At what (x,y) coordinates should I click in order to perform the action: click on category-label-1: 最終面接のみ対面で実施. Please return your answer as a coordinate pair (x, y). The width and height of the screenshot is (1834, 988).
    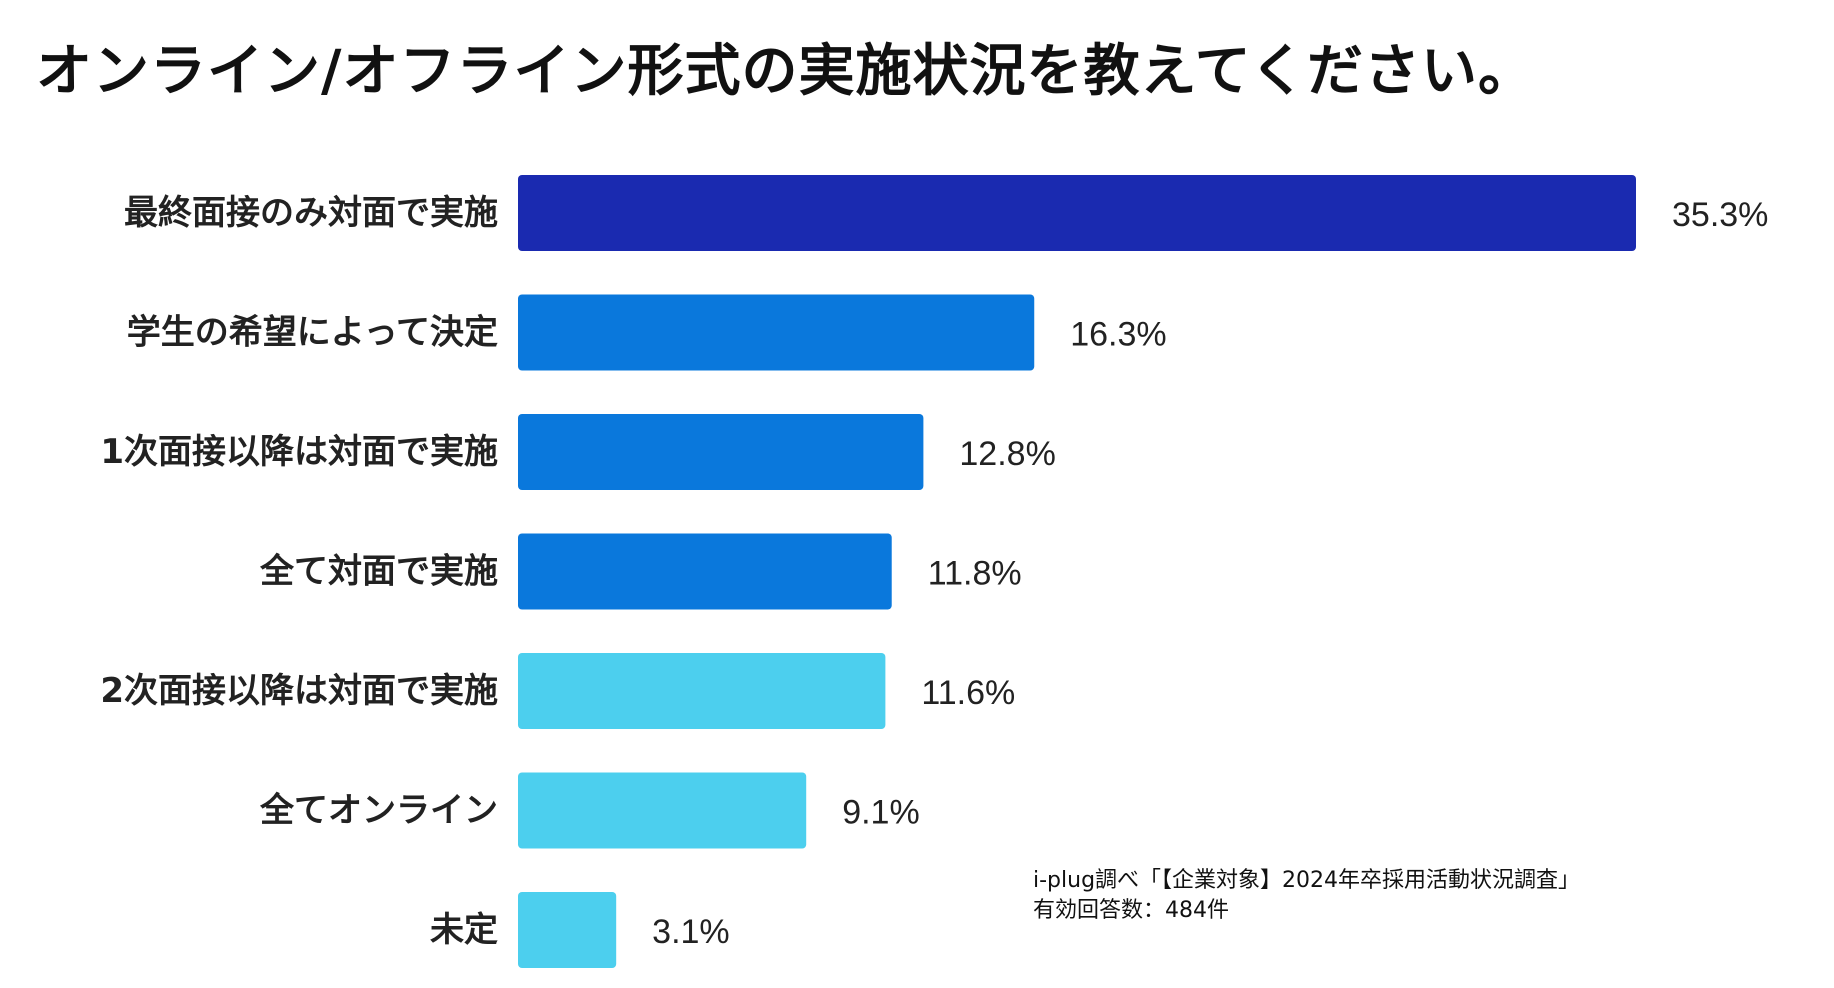
    Looking at the image, I should click on (311, 213).